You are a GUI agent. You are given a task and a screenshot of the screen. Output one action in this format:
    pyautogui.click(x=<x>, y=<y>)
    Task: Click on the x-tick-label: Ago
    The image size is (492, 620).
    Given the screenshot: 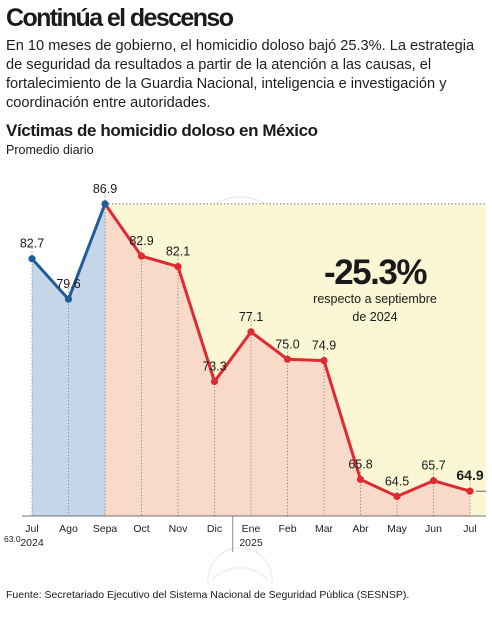 What is the action you would take?
    pyautogui.click(x=68, y=529)
    